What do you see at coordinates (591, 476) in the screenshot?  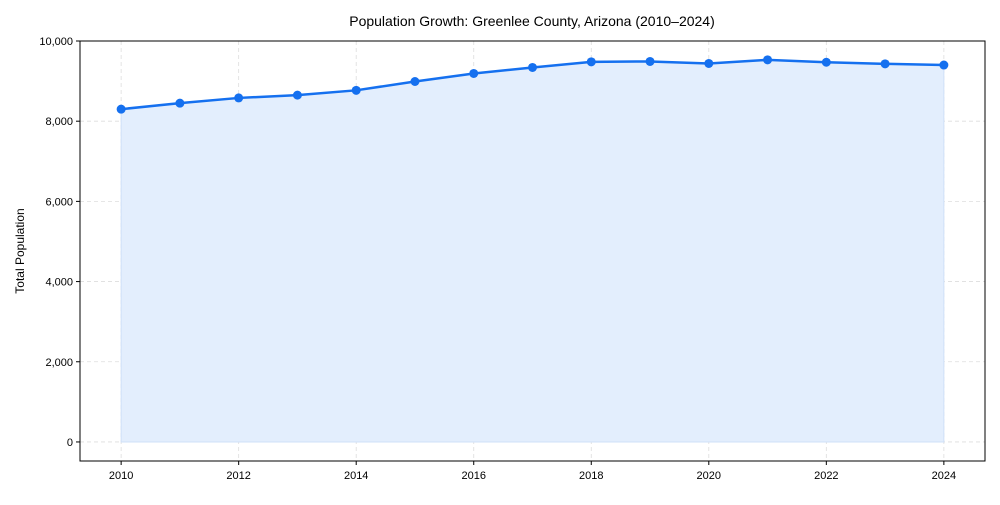 I see `x-tick-label: 2018` at bounding box center [591, 476].